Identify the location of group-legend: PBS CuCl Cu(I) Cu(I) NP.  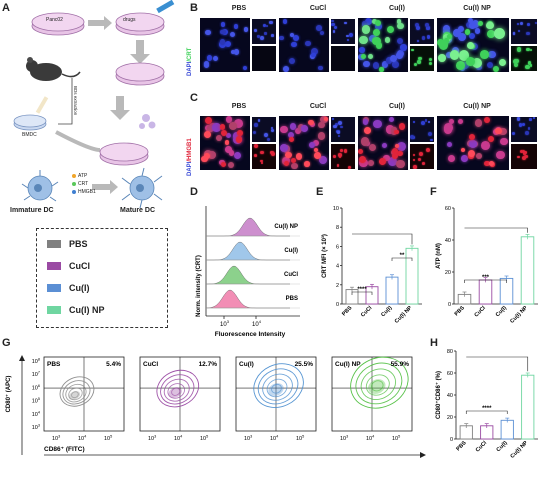
(102, 278).